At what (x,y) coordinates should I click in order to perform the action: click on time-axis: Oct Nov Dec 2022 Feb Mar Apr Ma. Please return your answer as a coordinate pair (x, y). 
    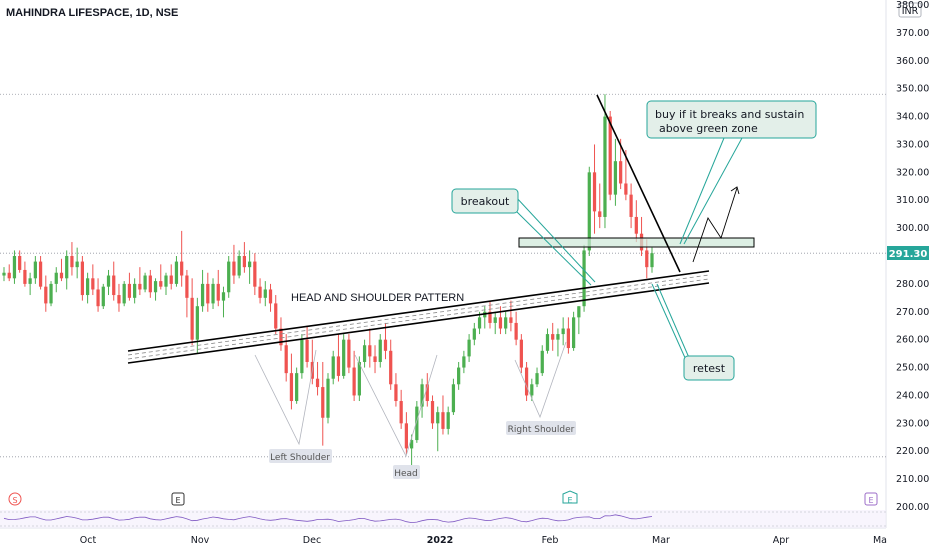
    Looking at the image, I should click on (483, 540).